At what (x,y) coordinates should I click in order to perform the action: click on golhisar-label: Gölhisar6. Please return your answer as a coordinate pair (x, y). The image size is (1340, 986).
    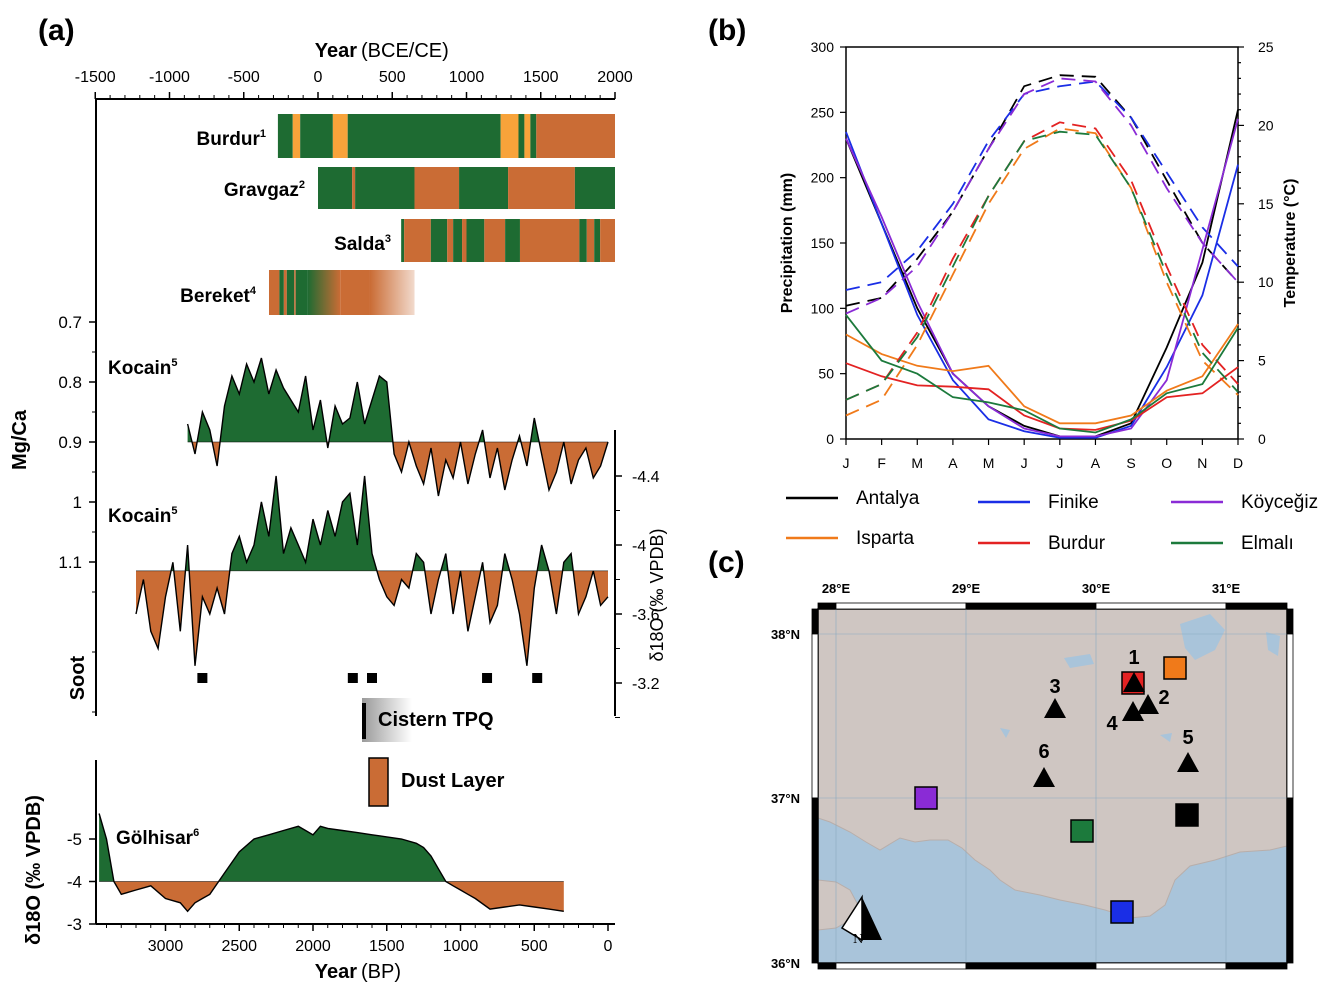
    Looking at the image, I should click on (157, 838).